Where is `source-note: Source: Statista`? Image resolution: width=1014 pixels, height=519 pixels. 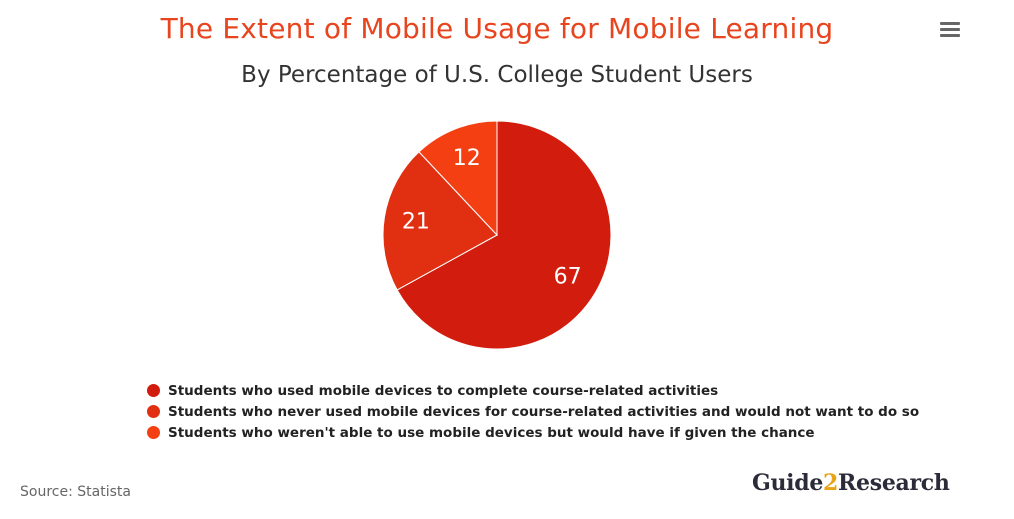
source-note: Source: Statista is located at coordinates (75, 492).